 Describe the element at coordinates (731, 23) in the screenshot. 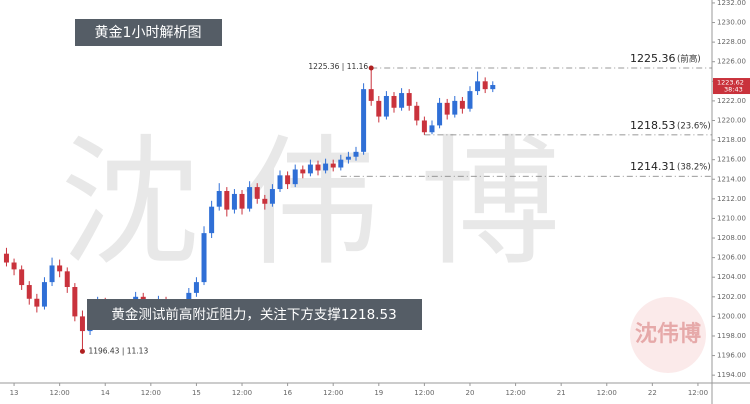

I see `y-tick-label: 1230.00` at that location.